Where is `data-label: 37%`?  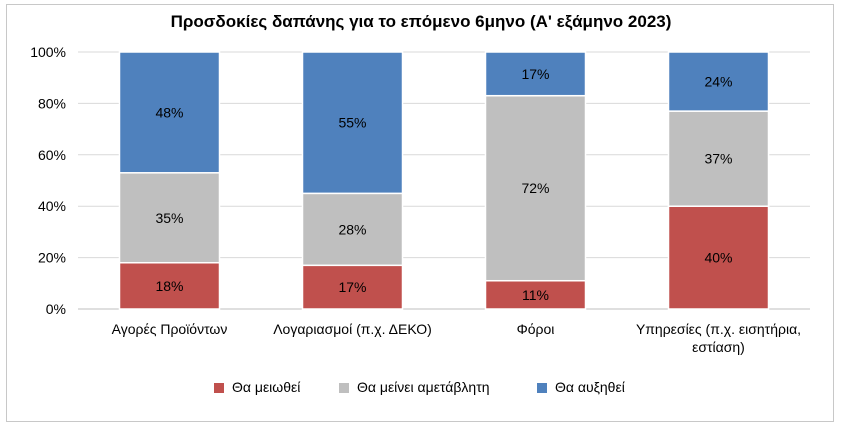 data-label: 37% is located at coordinates (718, 159).